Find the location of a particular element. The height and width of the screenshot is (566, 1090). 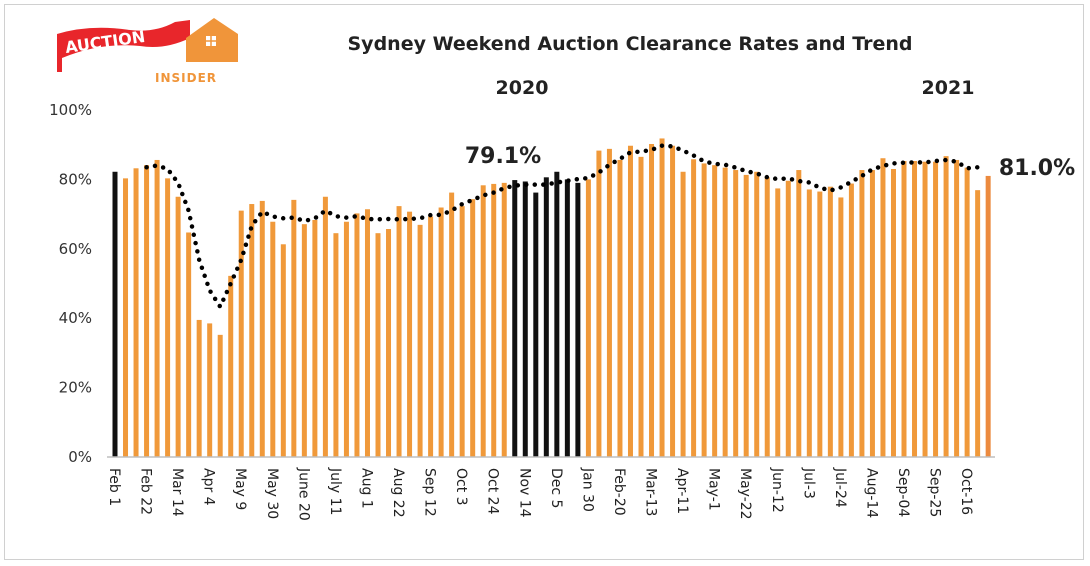

y-tick-label: 20% is located at coordinates (75, 388).